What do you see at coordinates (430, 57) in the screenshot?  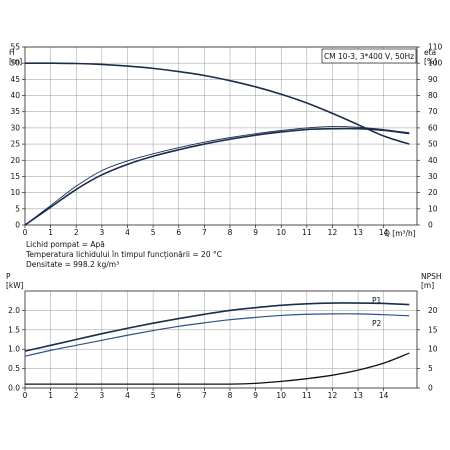 I see `eta-axis-label: eta [%]` at bounding box center [430, 57].